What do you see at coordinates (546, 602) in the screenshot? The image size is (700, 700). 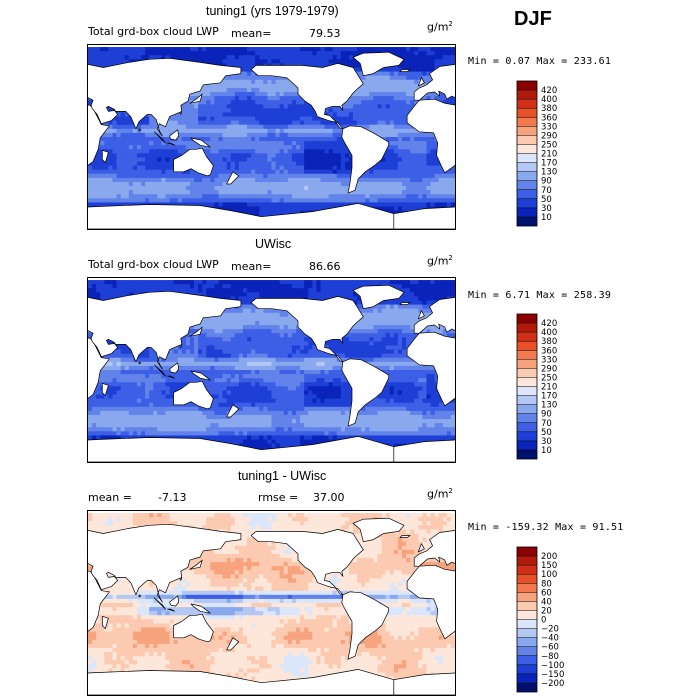 I see `colorbar-tick-label: 40` at bounding box center [546, 602].